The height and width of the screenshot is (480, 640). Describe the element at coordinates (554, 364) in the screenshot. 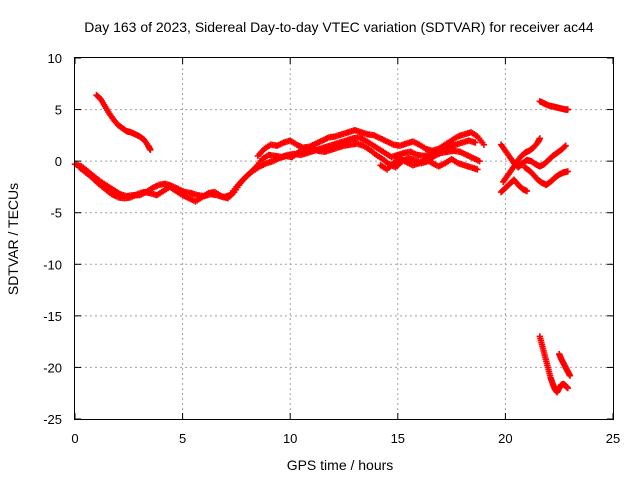

I see `series-arc-late-deep` at that location.